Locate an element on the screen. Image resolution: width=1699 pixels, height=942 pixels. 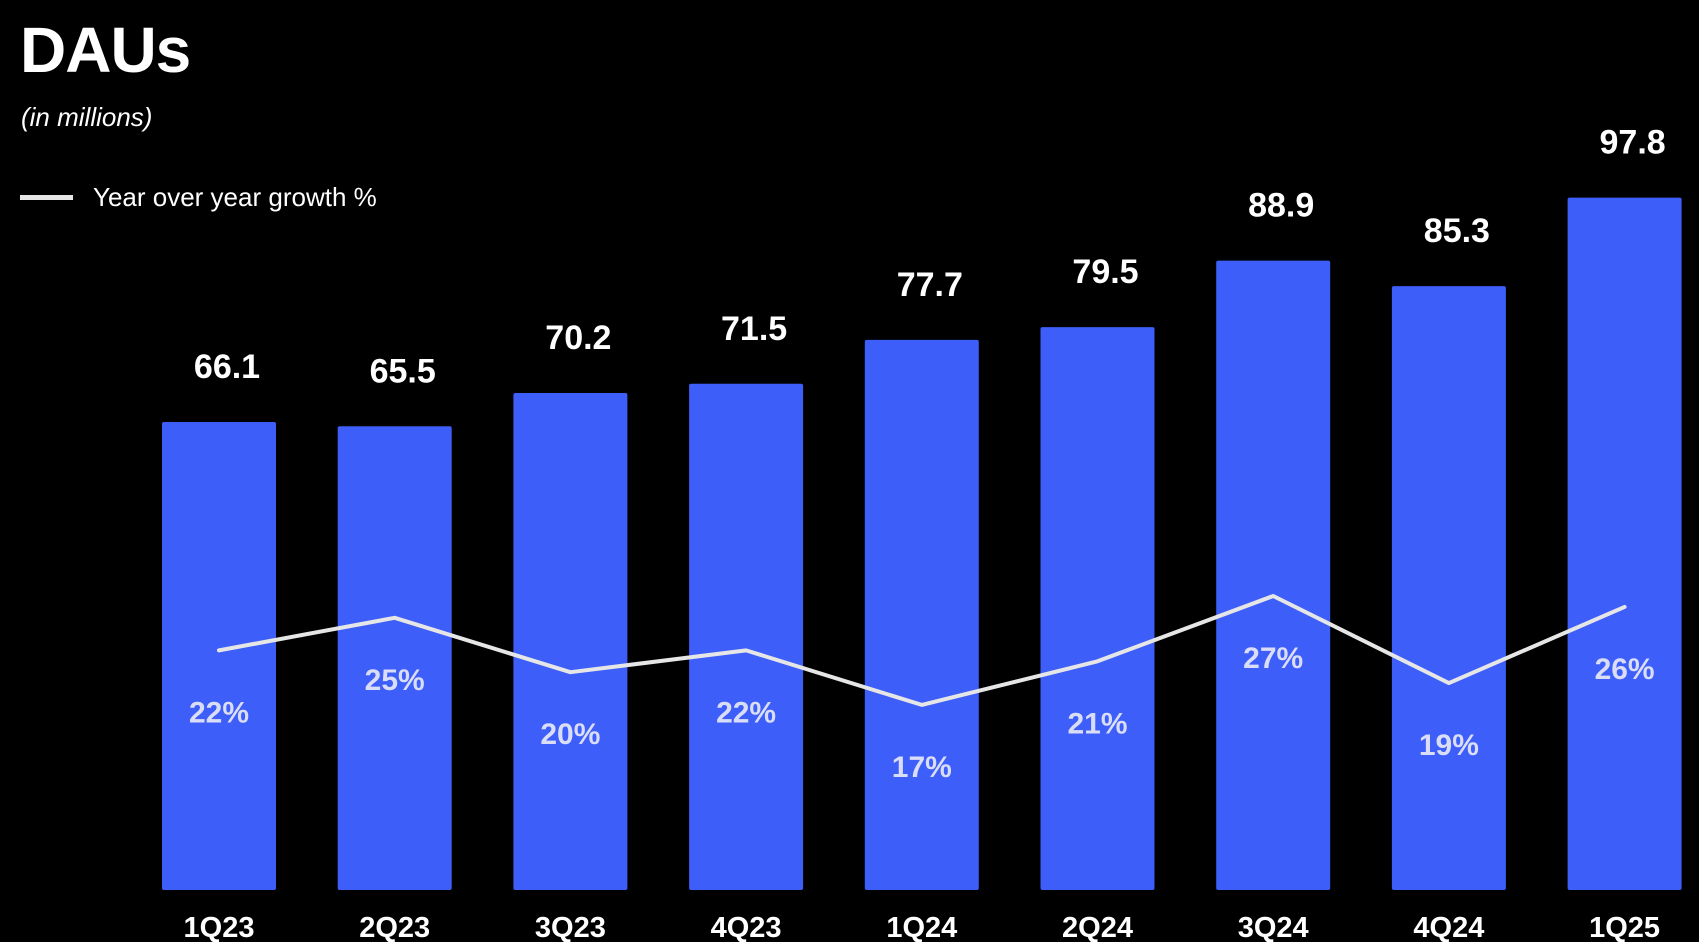
value-label-2Q24: 79.5 is located at coordinates (1105, 272).